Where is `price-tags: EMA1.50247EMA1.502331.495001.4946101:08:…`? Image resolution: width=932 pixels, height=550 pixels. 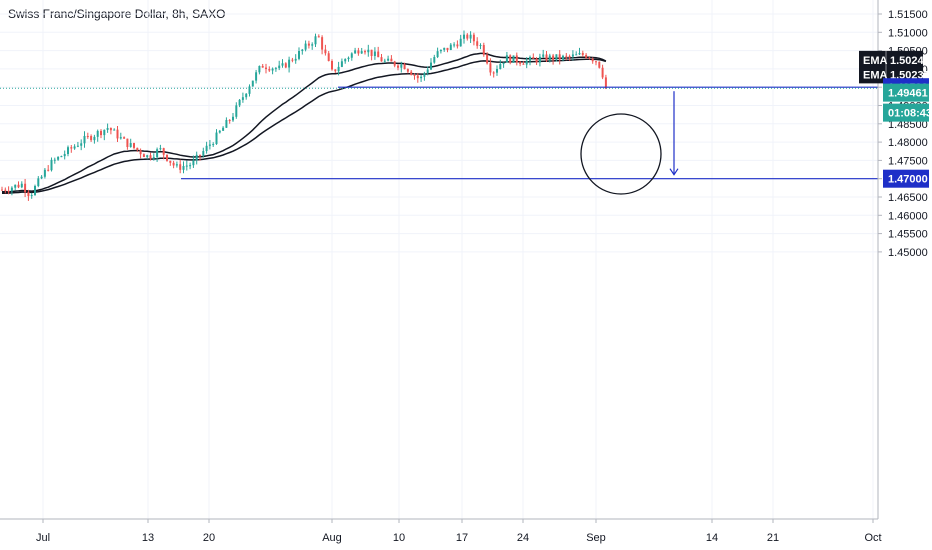
price-tags: EMA1.50247EMA1.502331.495001.4946101:08:… is located at coordinates (895, 119).